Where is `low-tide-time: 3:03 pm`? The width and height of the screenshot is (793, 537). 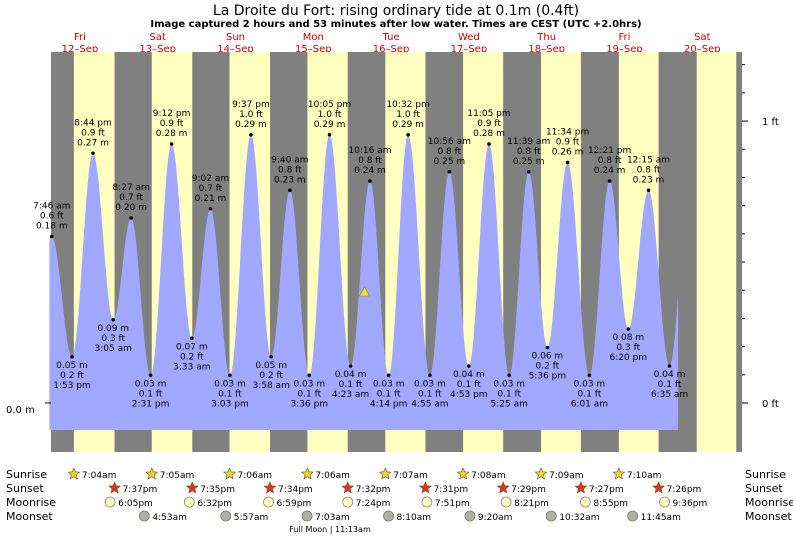
low-tide-time: 3:03 pm is located at coordinates (230, 404).